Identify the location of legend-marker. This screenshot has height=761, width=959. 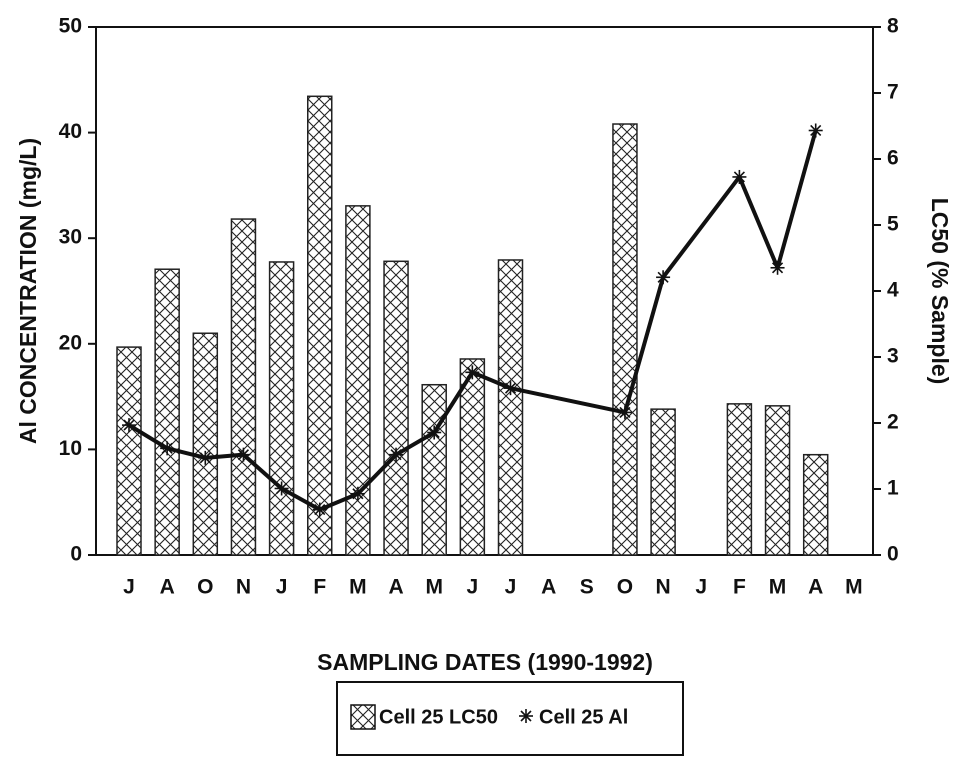
(526, 716).